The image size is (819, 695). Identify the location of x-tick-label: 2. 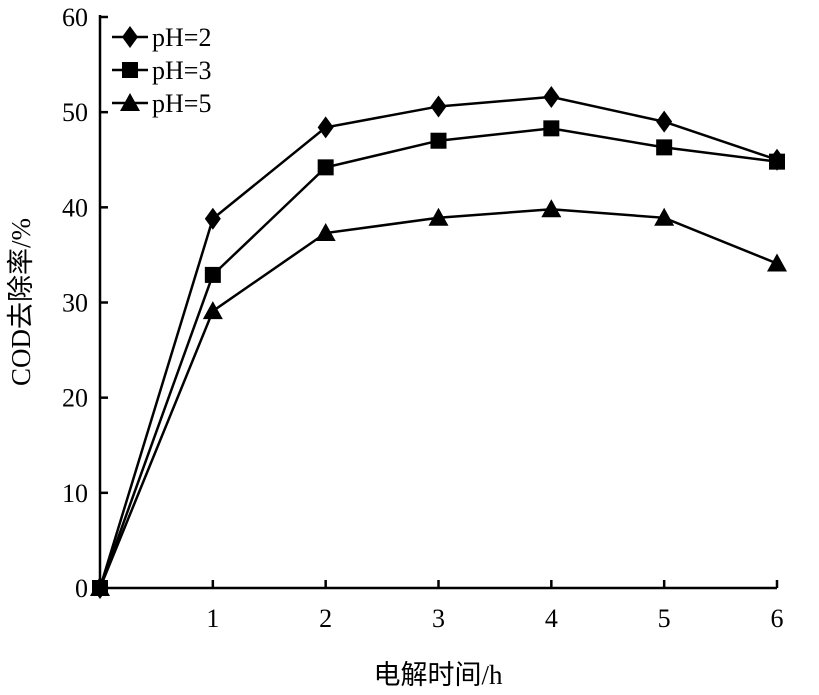
(325, 618).